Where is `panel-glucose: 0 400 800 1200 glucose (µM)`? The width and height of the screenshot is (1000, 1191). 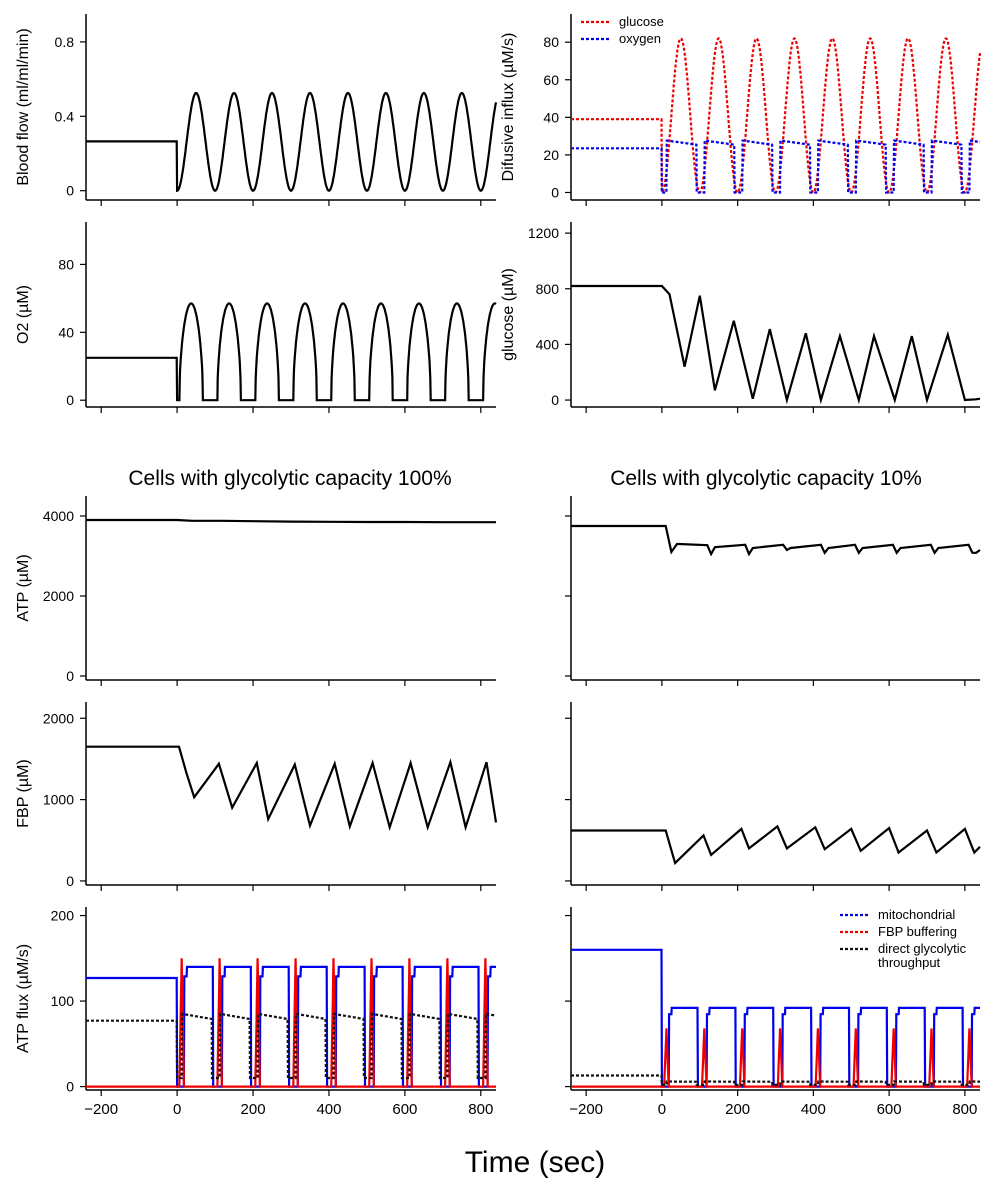 panel-glucose: 0 400 800 1200 glucose (µM) is located at coordinates (740, 317).